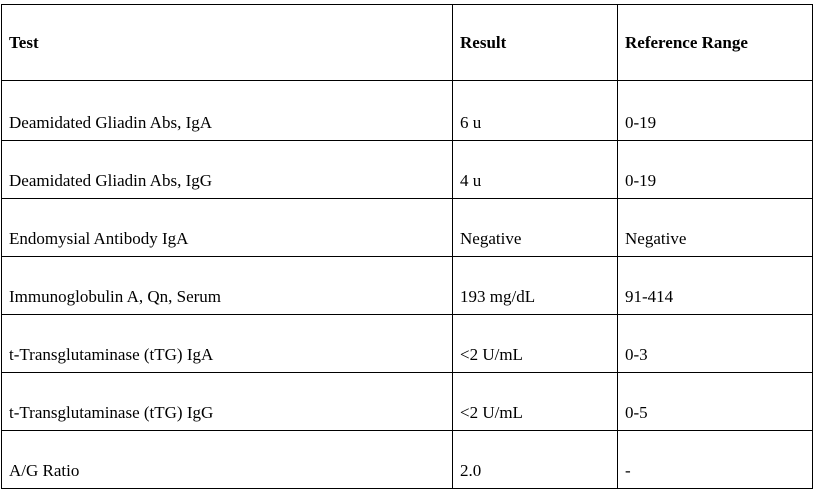  I want to click on result-cell: 193 mg/dL, so click(535, 285).